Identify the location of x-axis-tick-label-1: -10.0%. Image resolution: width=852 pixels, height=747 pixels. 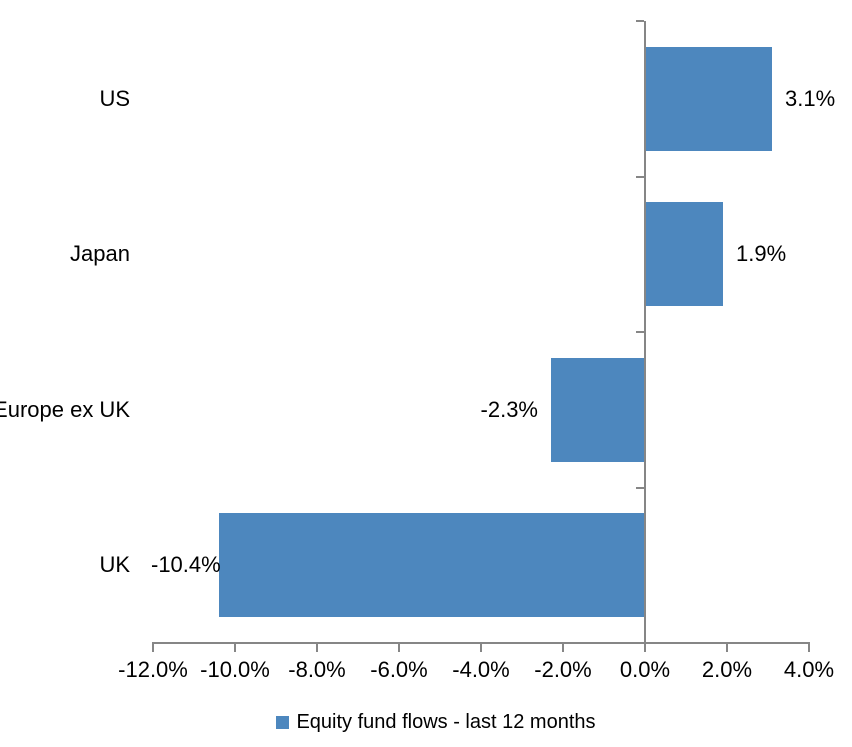
(235, 669).